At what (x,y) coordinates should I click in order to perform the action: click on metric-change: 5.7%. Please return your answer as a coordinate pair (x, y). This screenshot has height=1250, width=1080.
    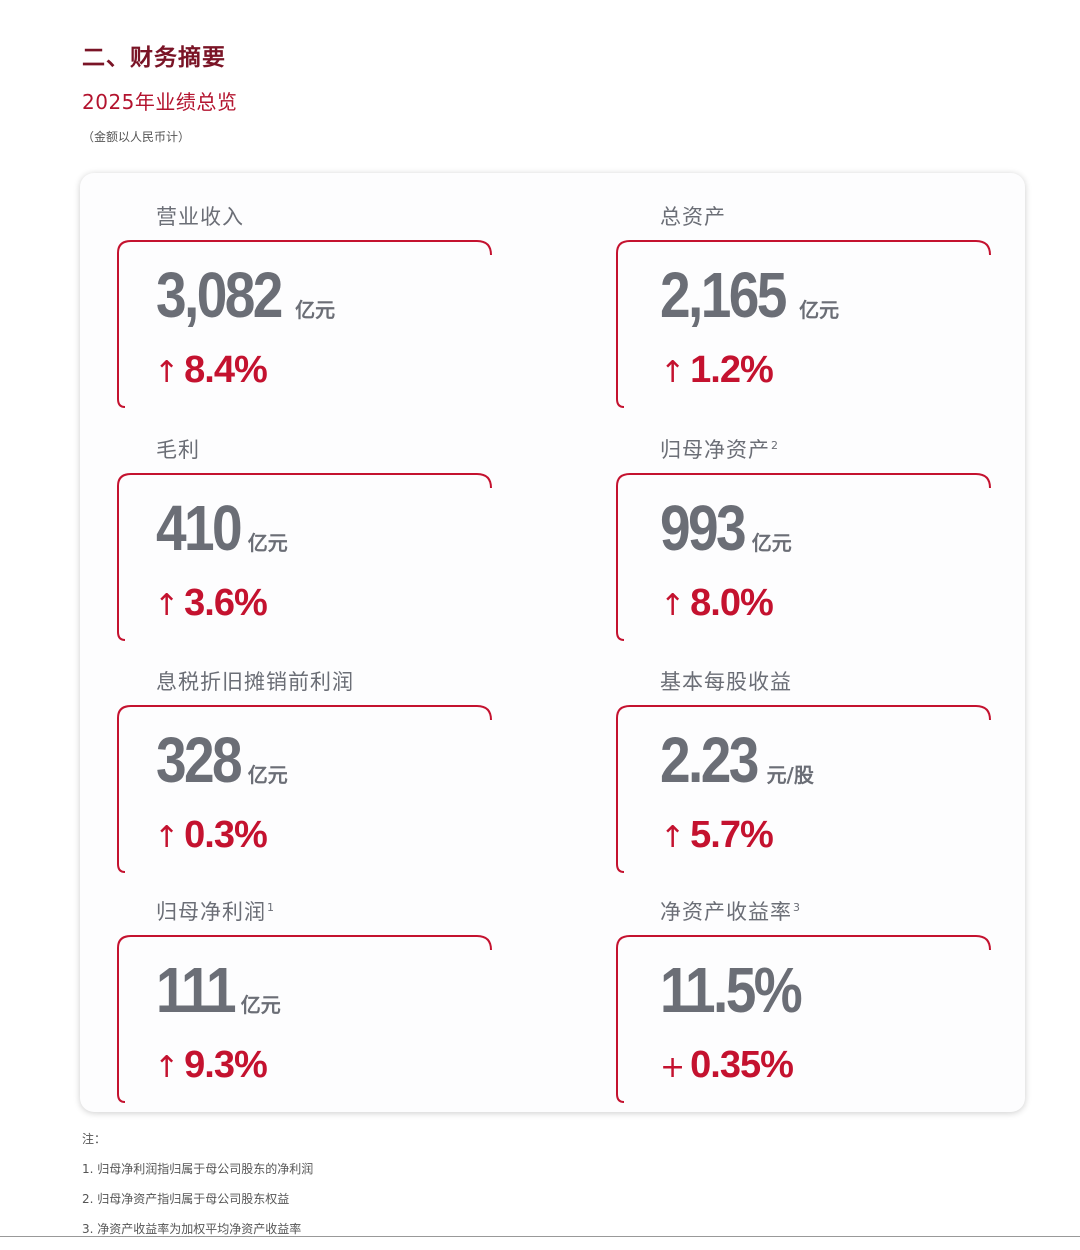
    Looking at the image, I should click on (732, 835).